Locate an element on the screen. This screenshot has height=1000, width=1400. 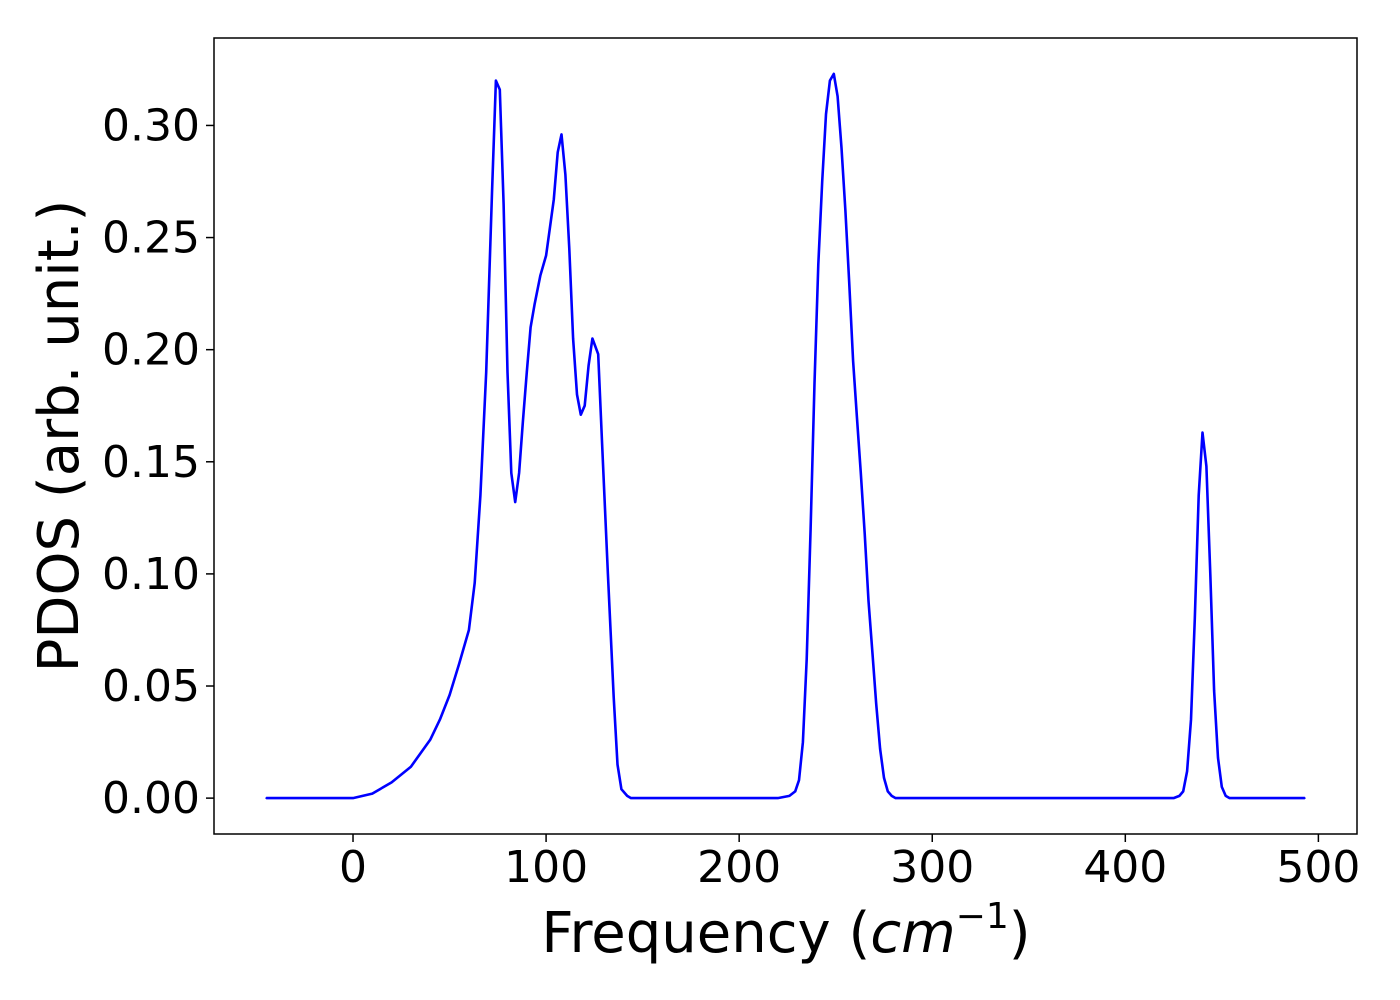
y-tick-label: 0.25 is located at coordinates (151, 238).